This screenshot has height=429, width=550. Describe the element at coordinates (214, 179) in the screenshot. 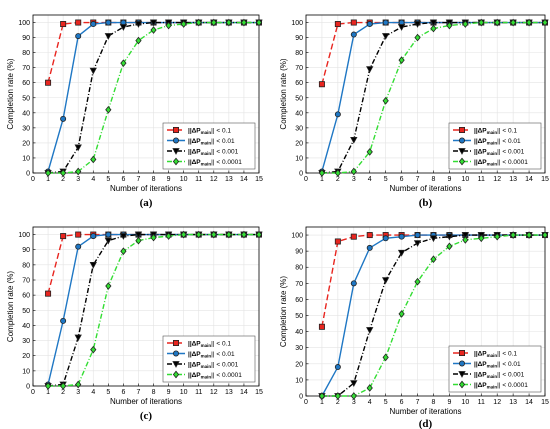

I see `x-tick-label: 12` at that location.